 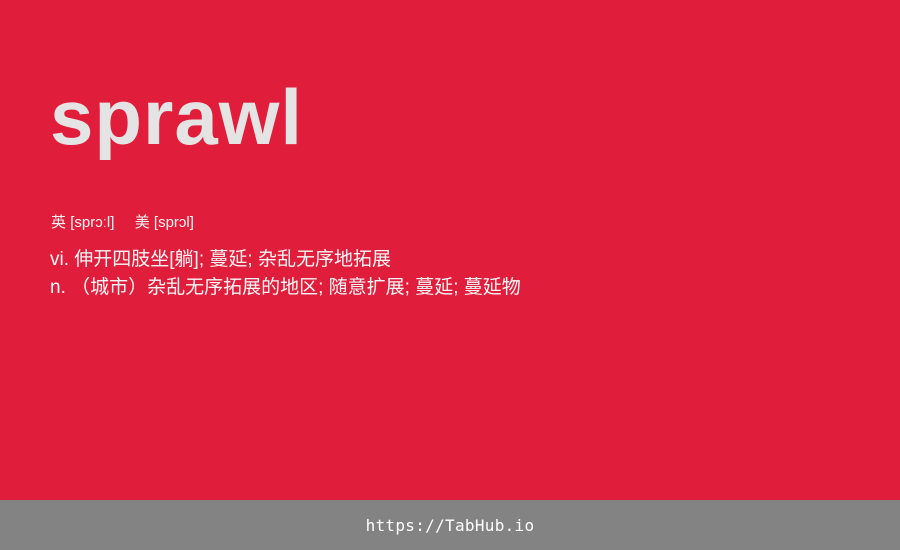 What do you see at coordinates (92, 222) in the screenshot?
I see `uk-phonetic: [sprɔːl]` at bounding box center [92, 222].